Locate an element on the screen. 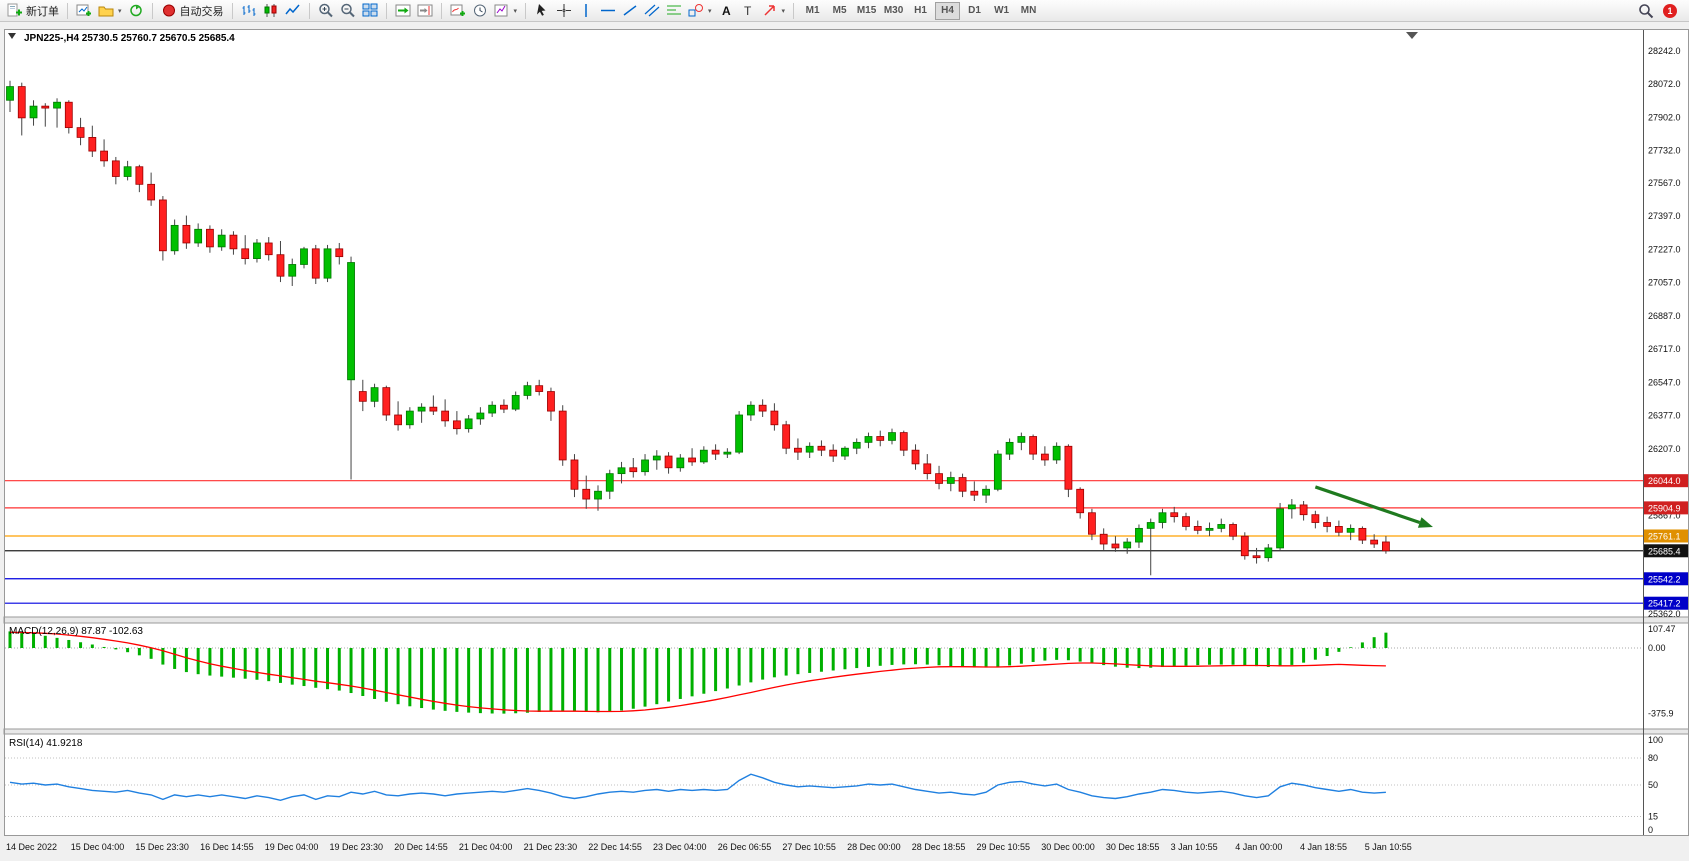  one-click-trading-toggle is located at coordinates (12, 36).